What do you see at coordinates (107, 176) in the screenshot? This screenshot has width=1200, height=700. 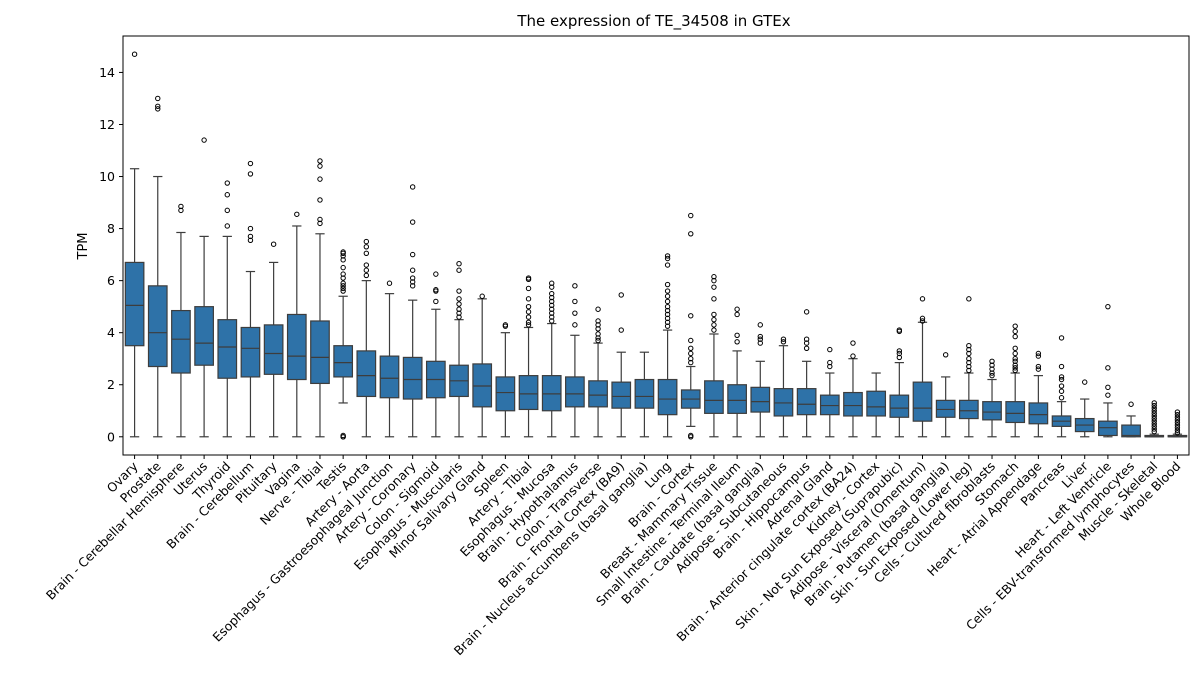 I see `y-tick-label: 10` at bounding box center [107, 176].